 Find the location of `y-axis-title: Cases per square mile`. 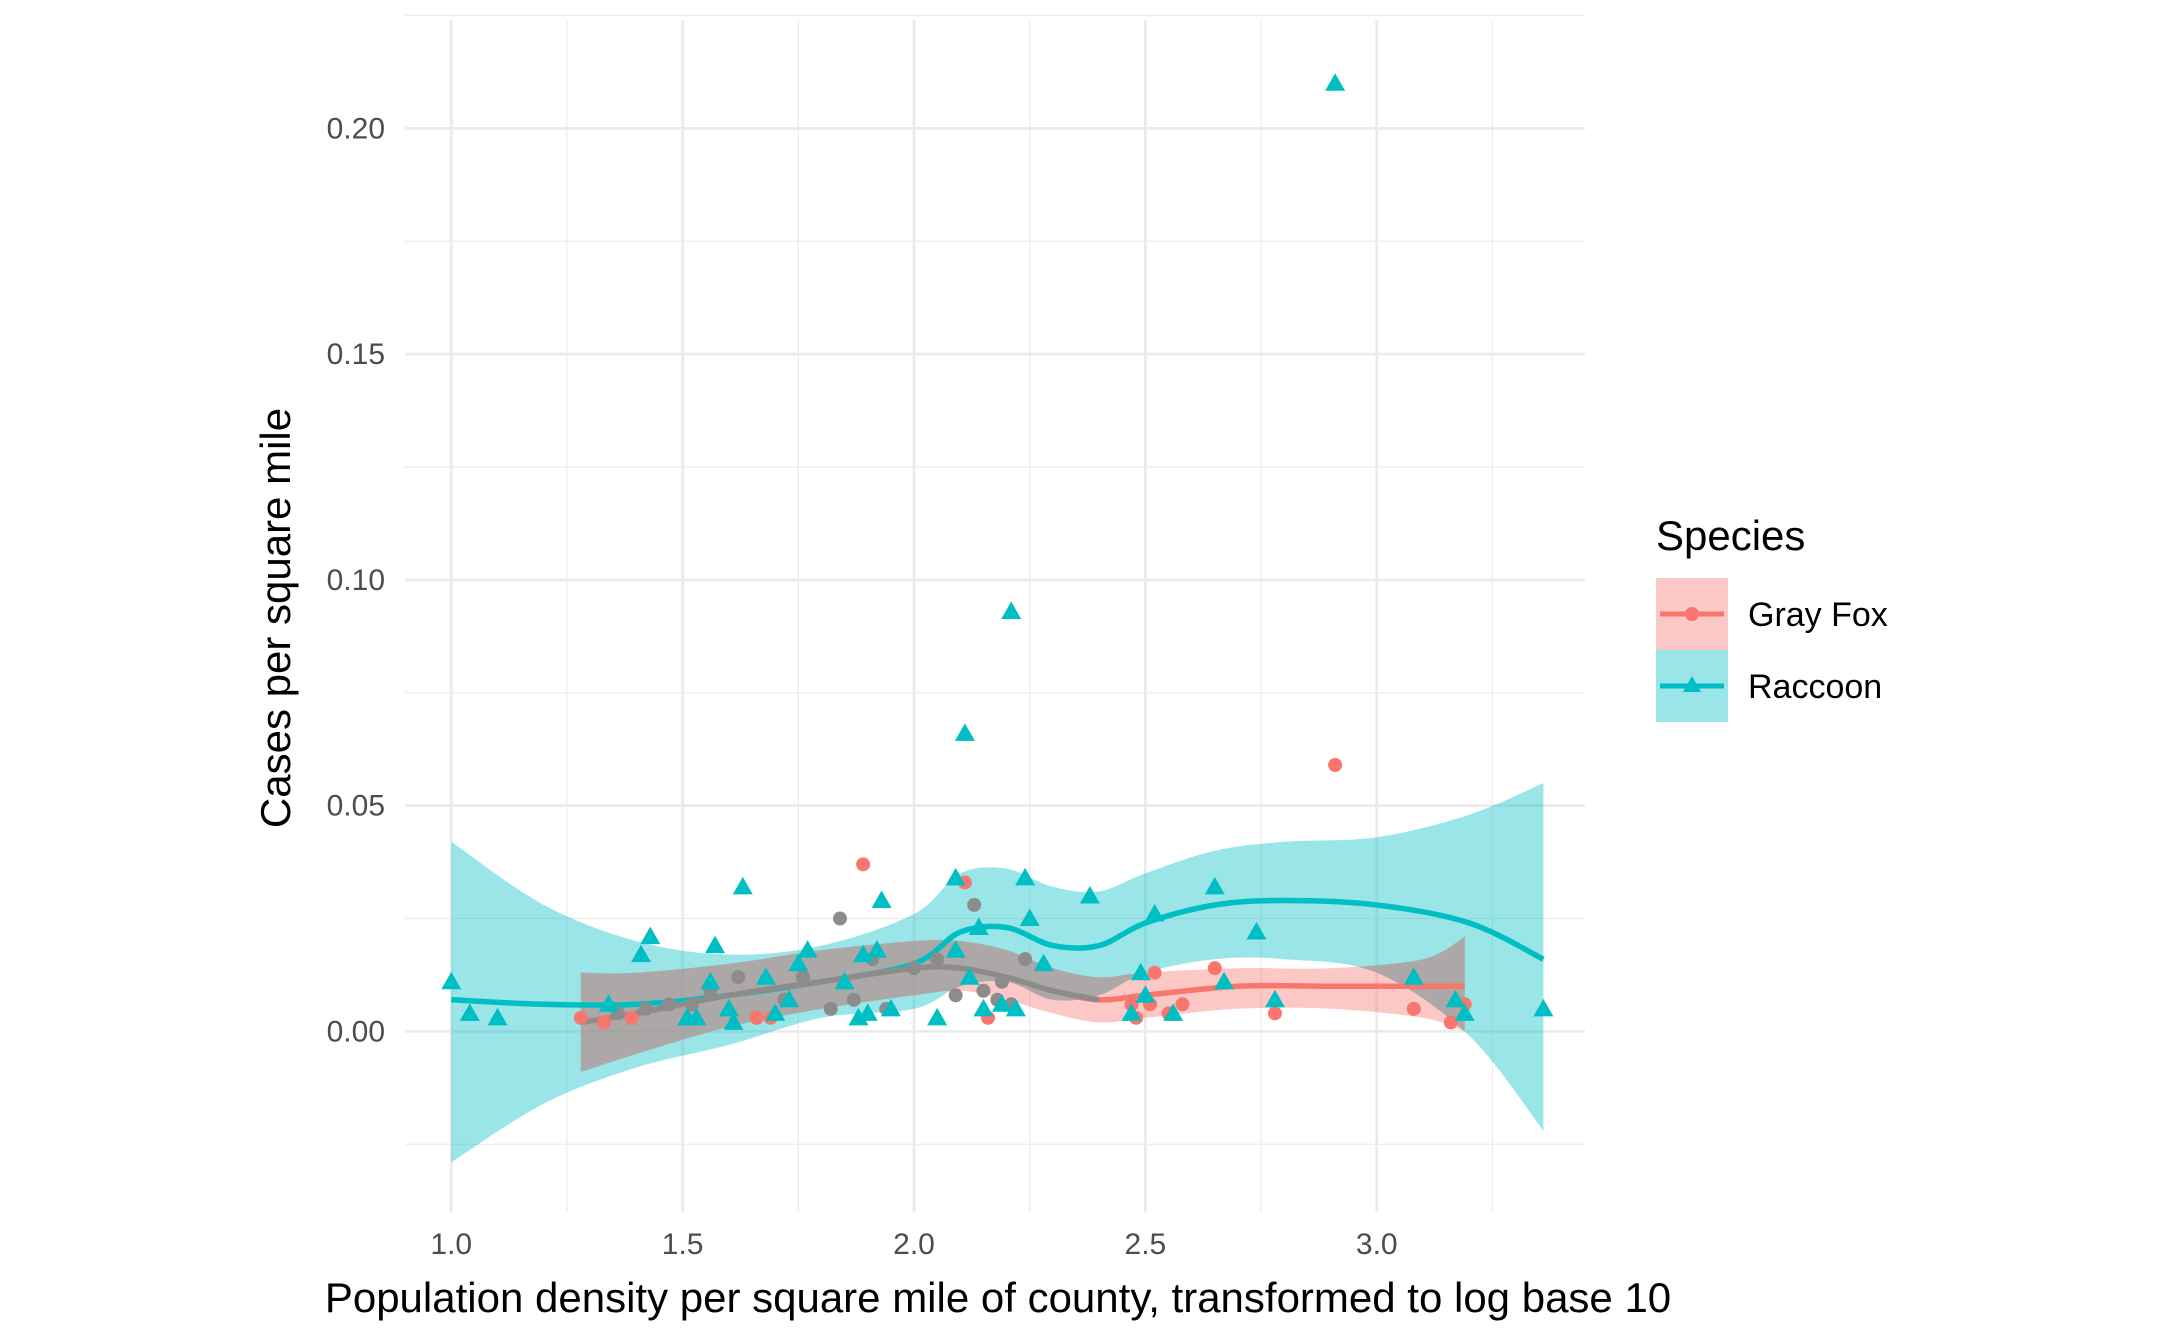

y-axis-title: Cases per square mile is located at coordinates (275, 618).